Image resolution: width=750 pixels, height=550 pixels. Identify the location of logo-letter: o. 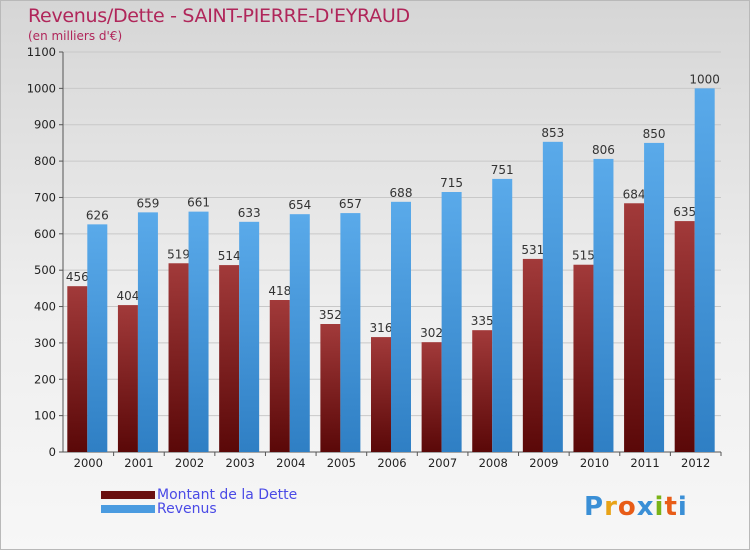
(627, 507).